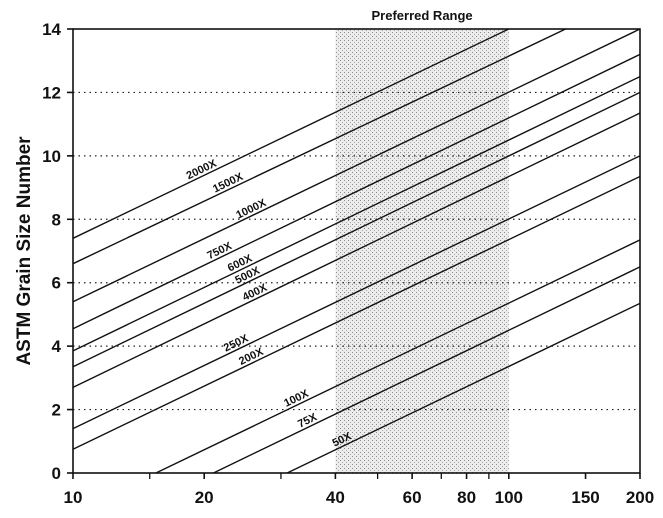 This screenshot has height=518, width=663. I want to click on x-tick-label-150: 150, so click(585, 497).